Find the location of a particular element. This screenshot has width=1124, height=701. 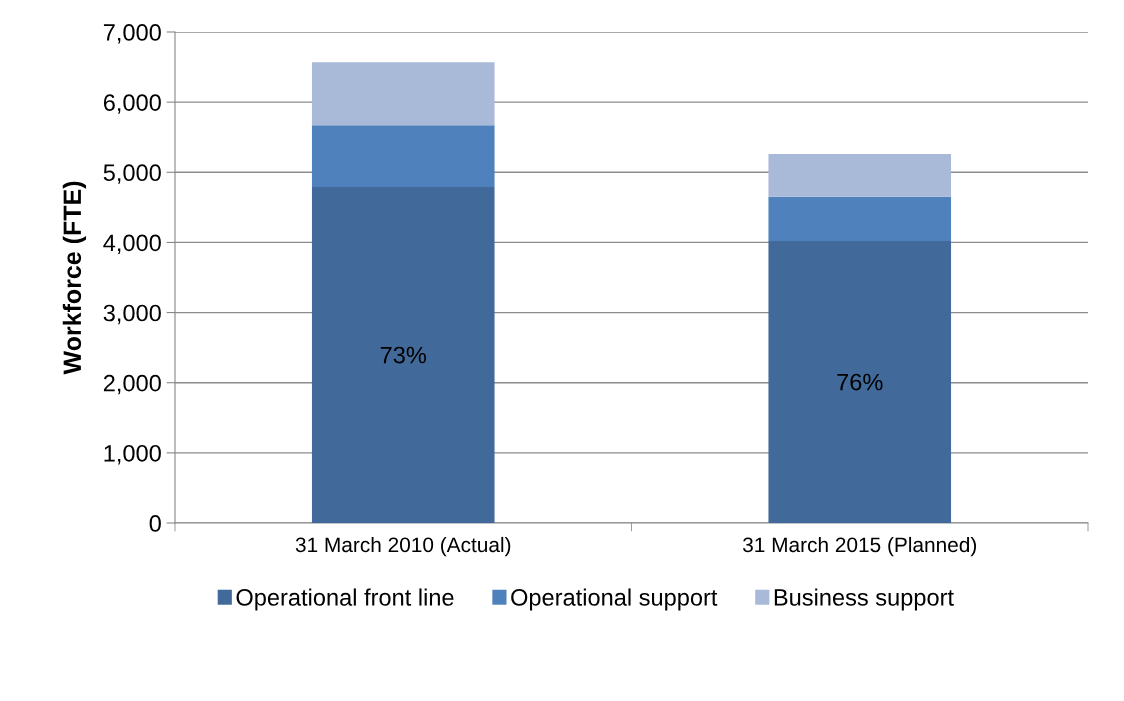

y-tick-label: 2,000 is located at coordinates (132, 384).